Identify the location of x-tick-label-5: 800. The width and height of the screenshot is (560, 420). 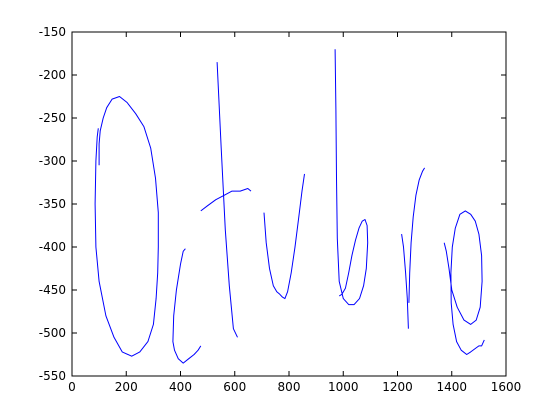
(289, 387).